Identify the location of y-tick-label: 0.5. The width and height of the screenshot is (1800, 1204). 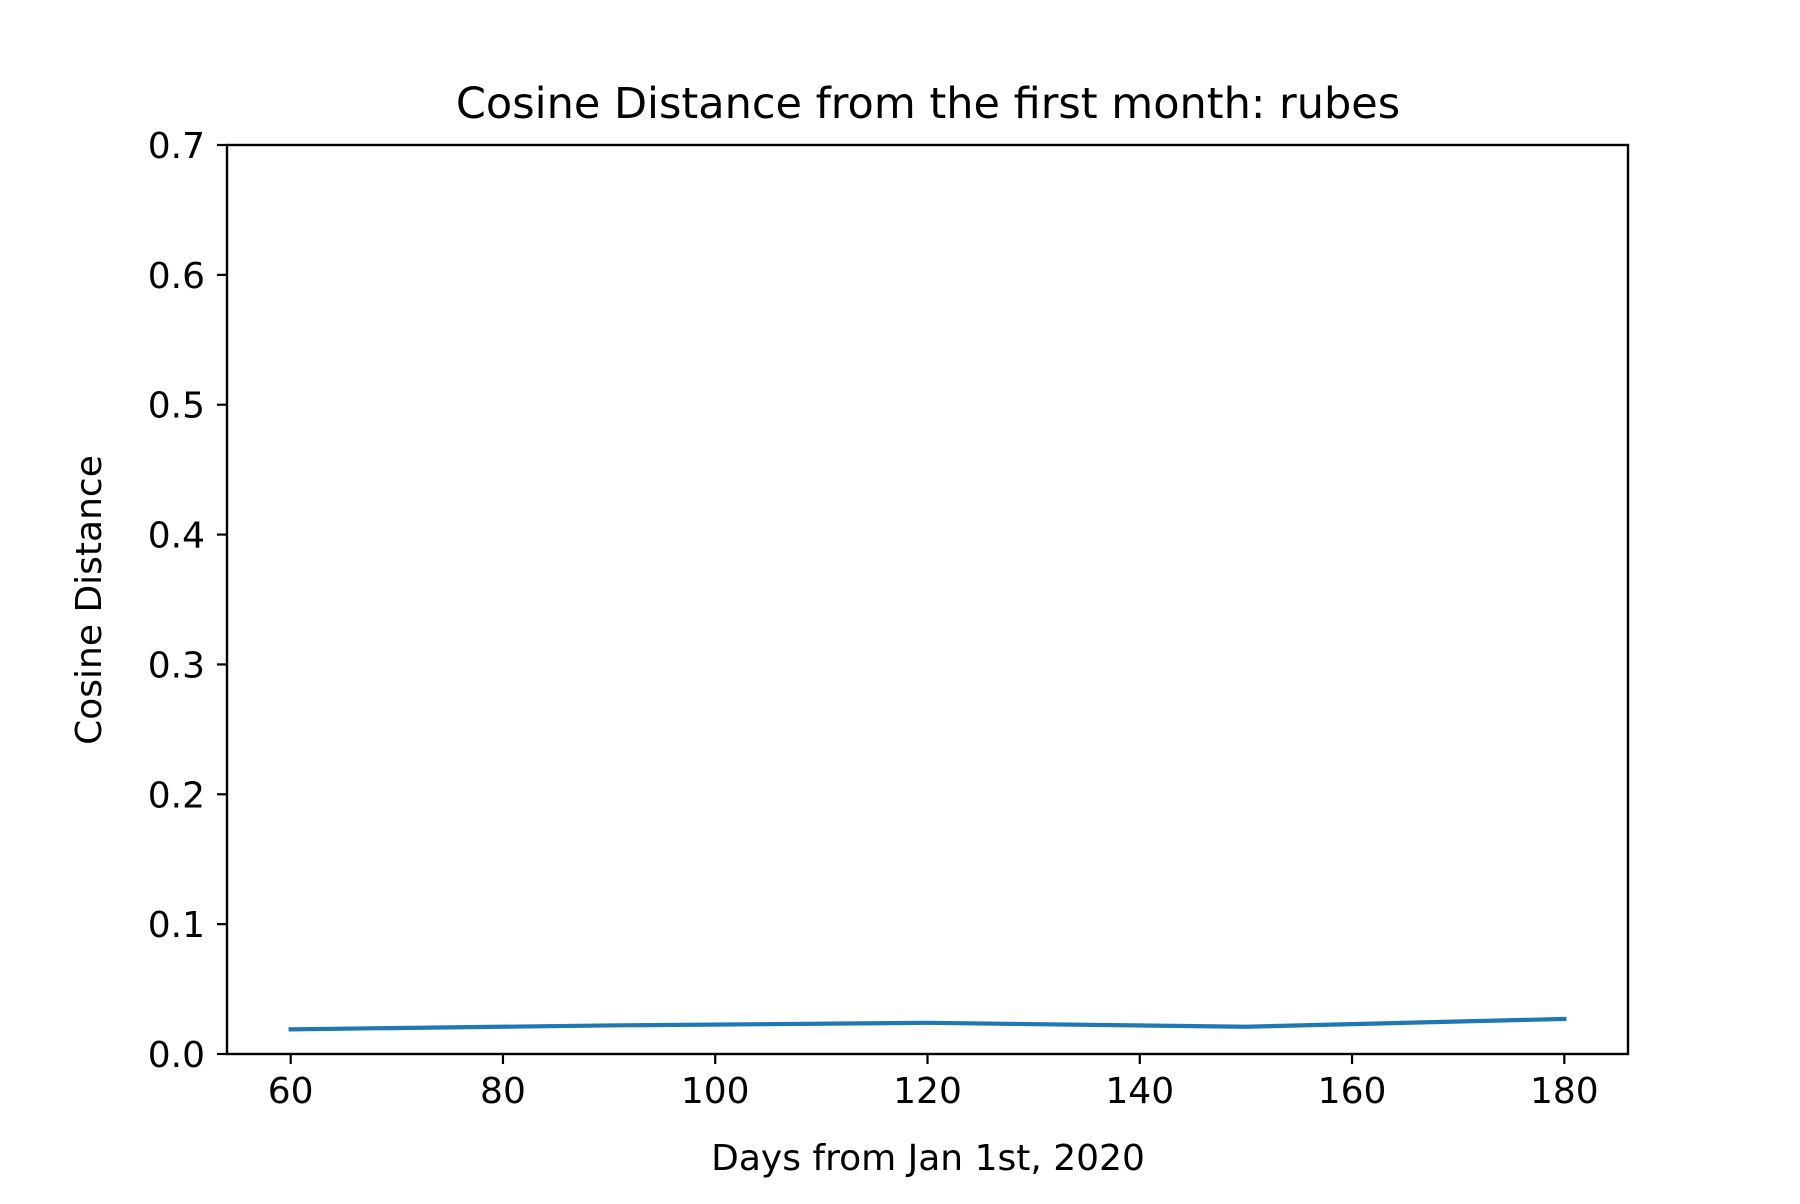
(176, 406).